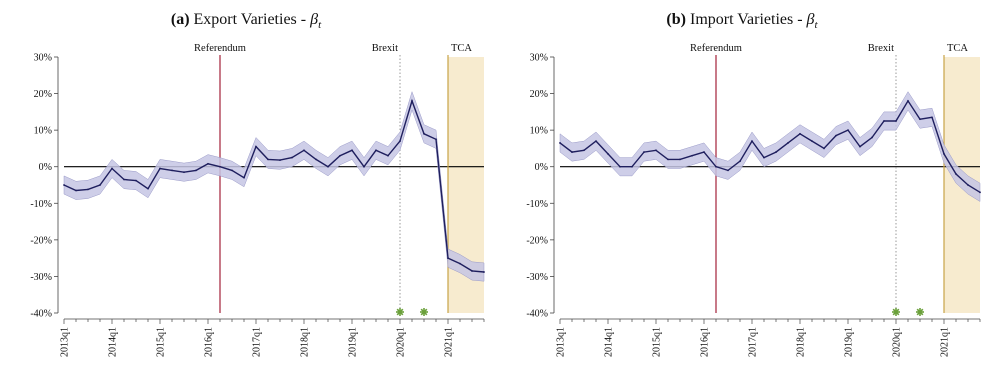 This screenshot has height=371, width=985. I want to click on confidence-band, so click(770, 146).